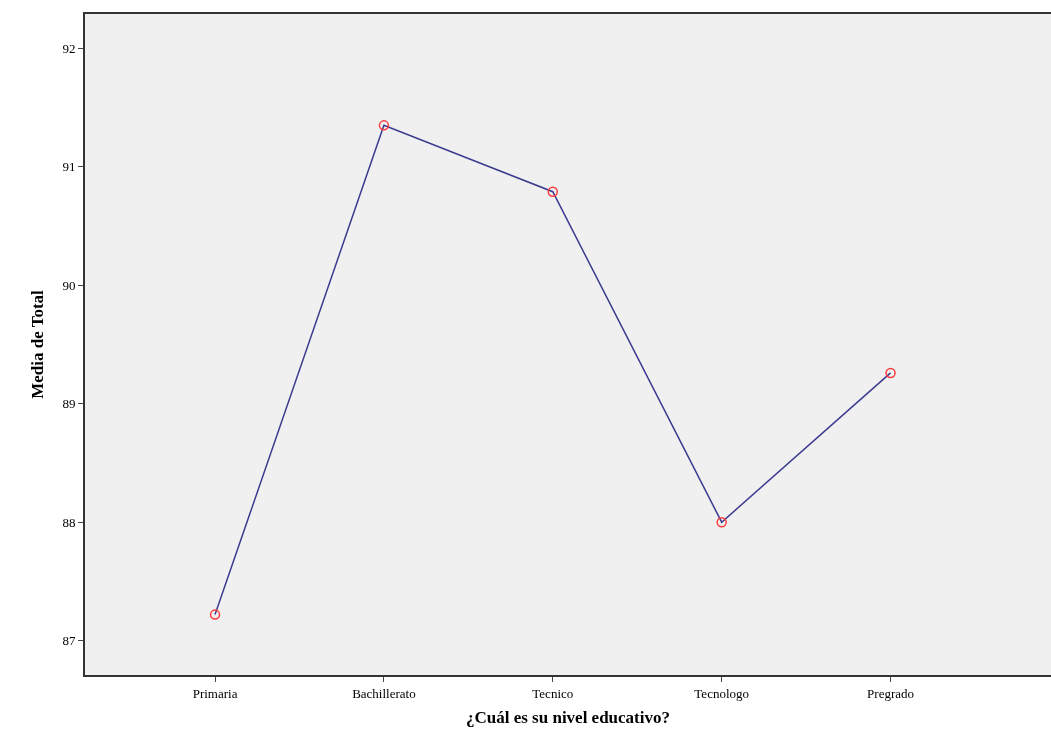 The image size is (1051, 739). I want to click on x-tick-label: Tecnologo, so click(722, 693).